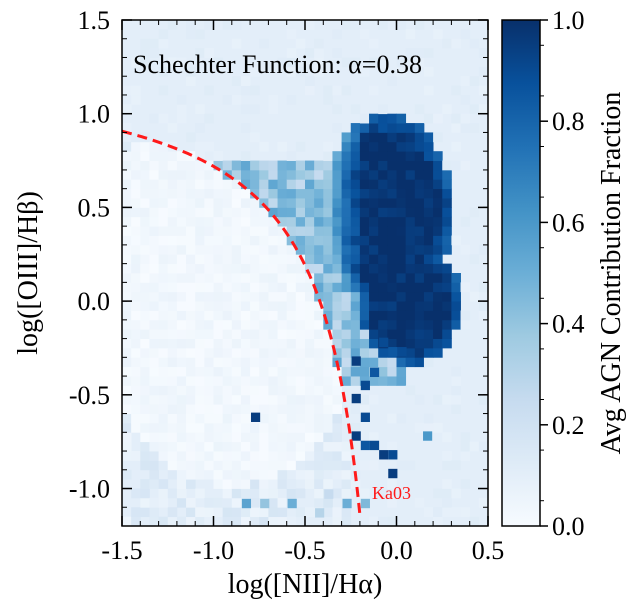  What do you see at coordinates (329, 494) in the screenshot?
I see `heatmap-cell-isolated` at bounding box center [329, 494].